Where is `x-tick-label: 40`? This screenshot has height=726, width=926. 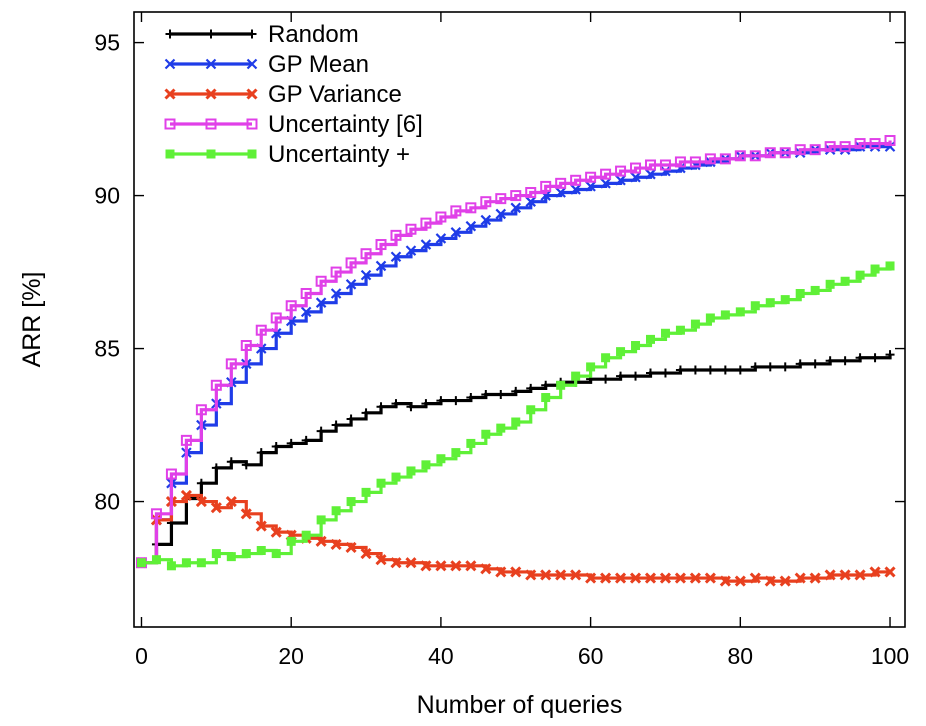
x-tick-label: 40 is located at coordinates (441, 656).